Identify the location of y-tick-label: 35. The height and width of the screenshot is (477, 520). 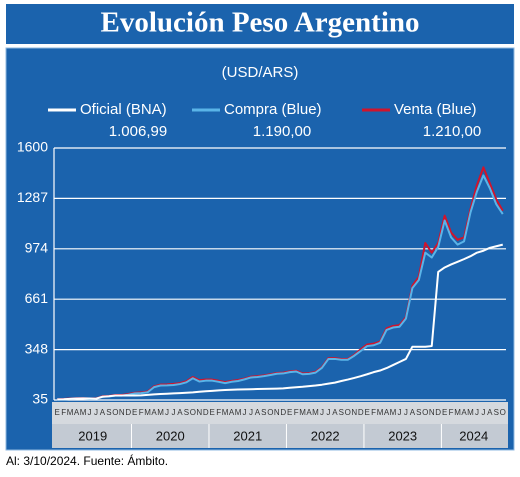
(40, 399).